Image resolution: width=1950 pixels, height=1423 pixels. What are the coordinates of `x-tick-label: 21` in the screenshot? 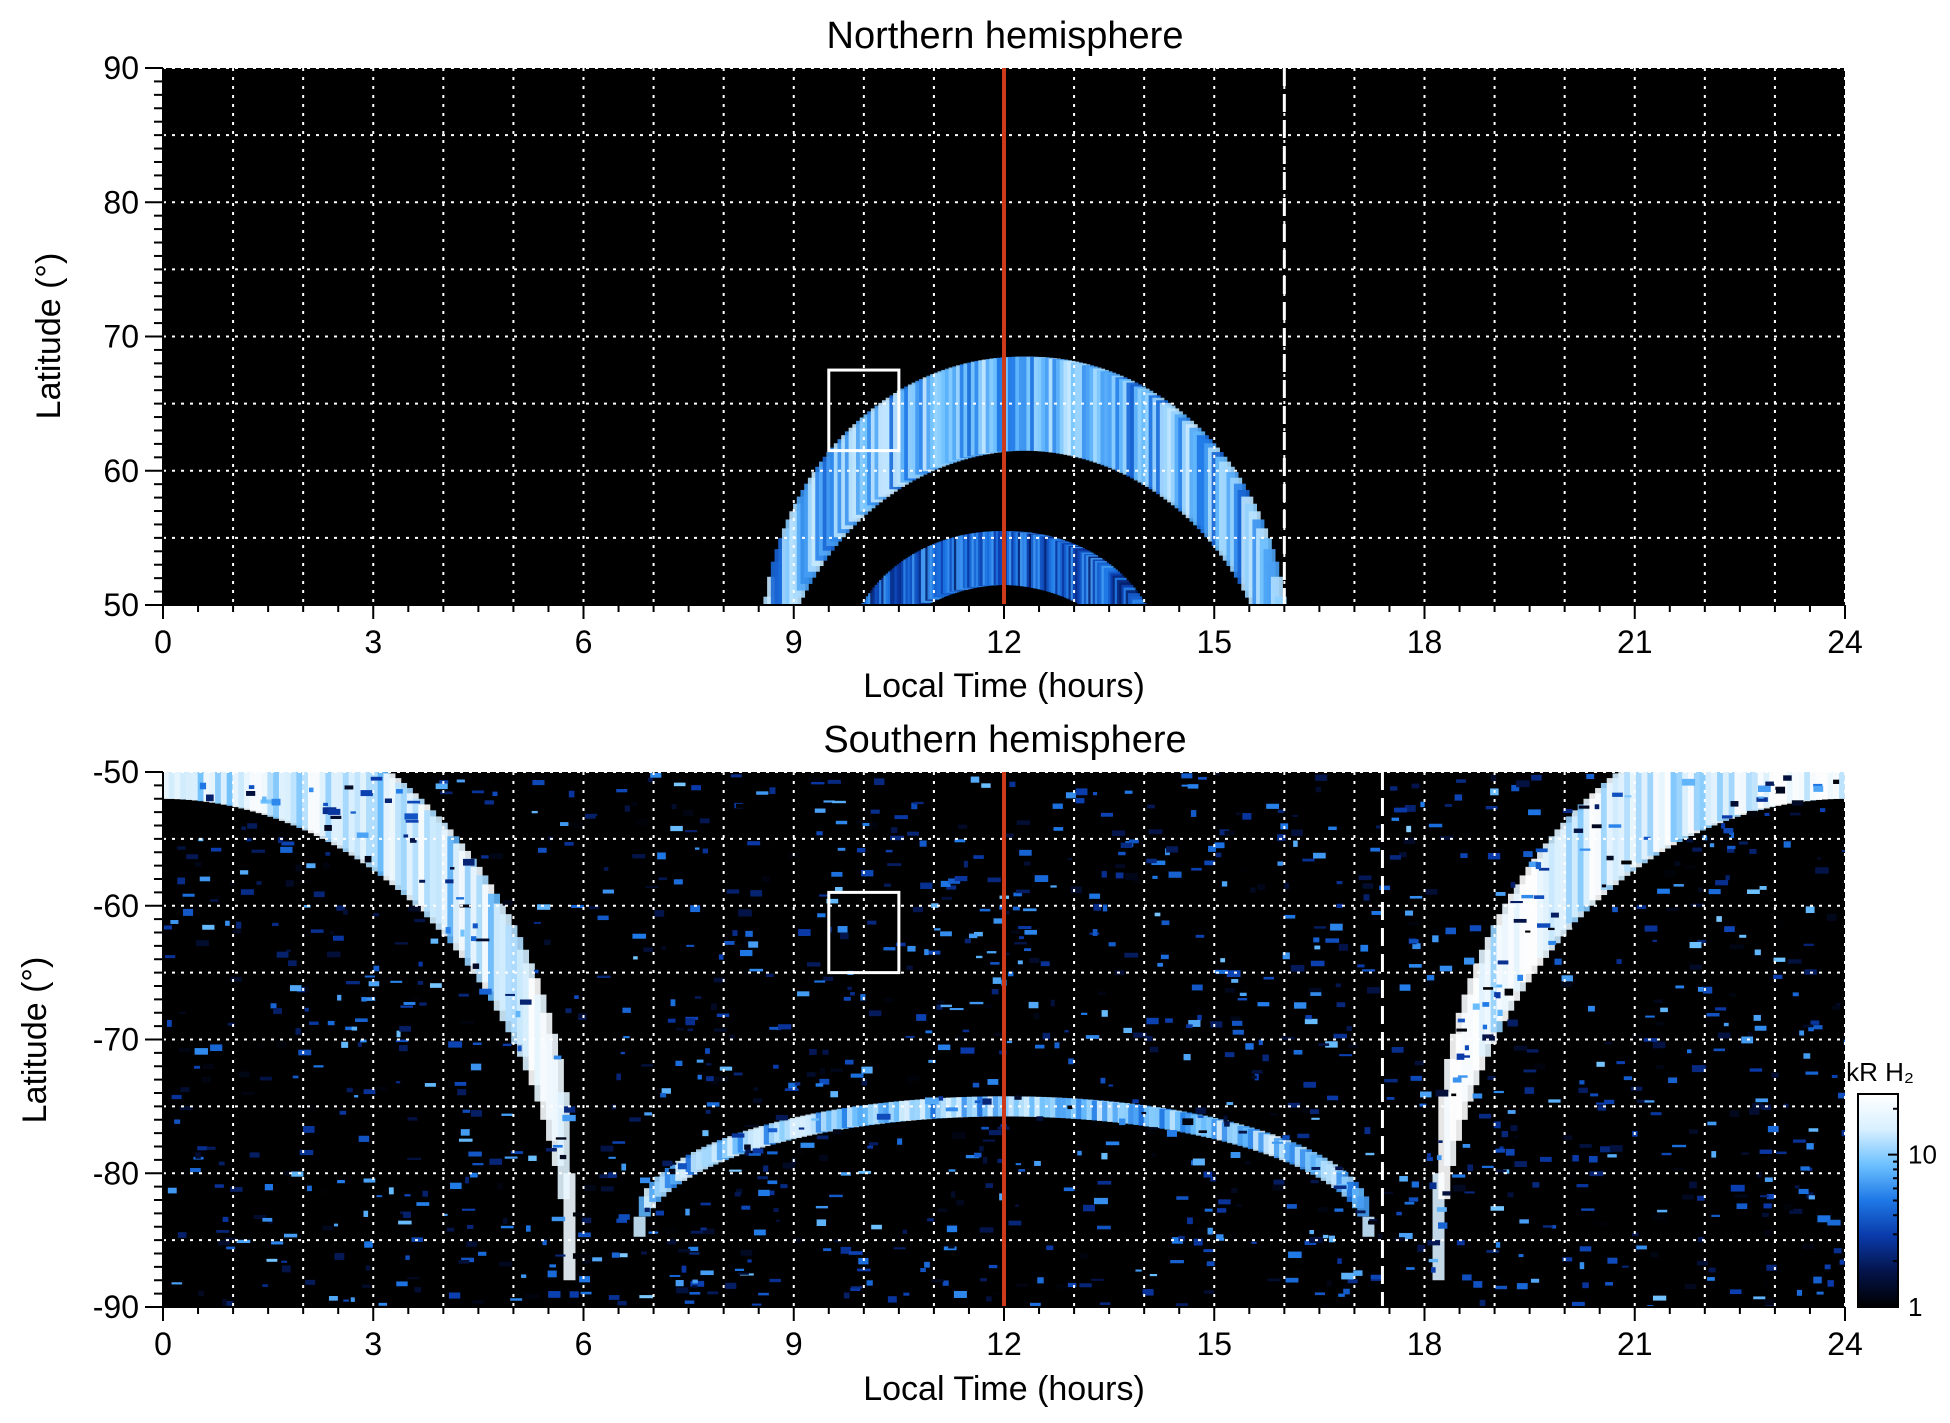 It's located at (1635, 1344).